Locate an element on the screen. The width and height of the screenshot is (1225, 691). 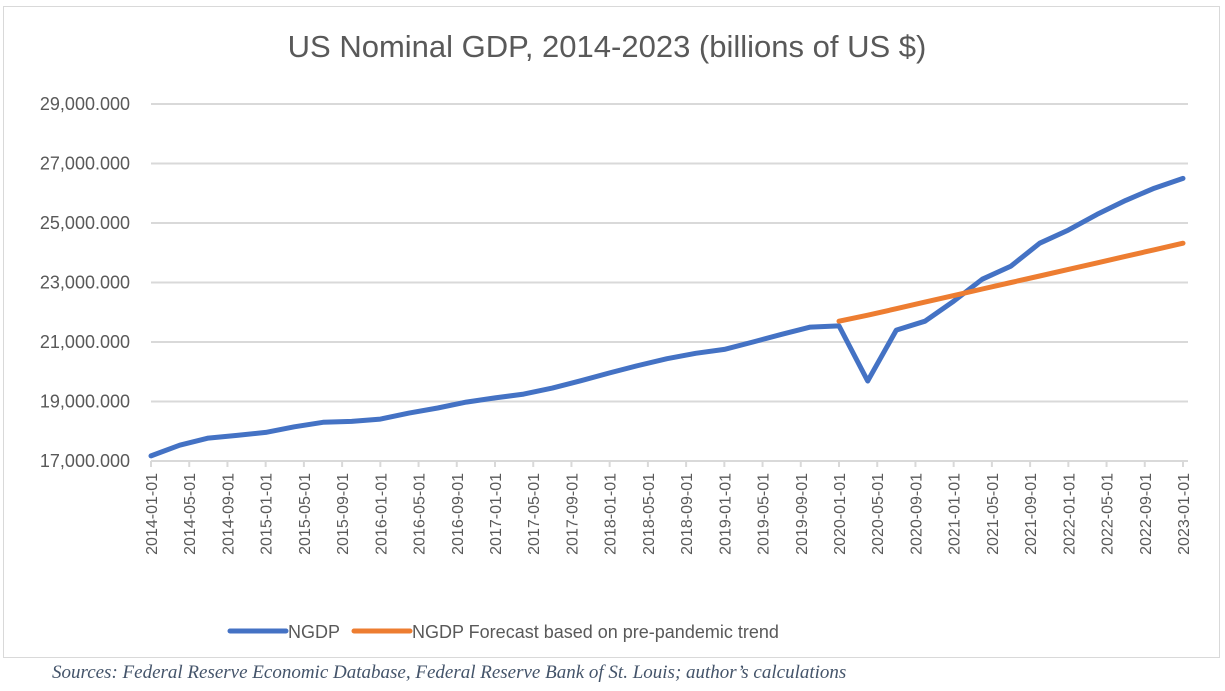
x-tick-label: 2023-01-01 is located at coordinates (1184, 514).